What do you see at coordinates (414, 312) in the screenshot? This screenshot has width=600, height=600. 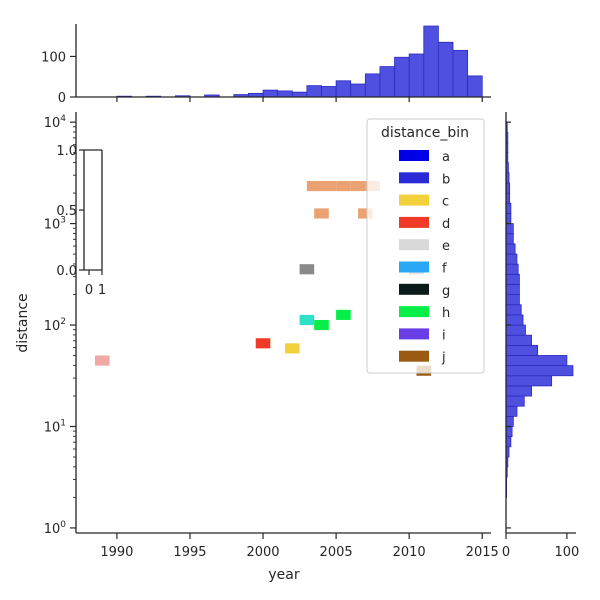 I see `legend-swatch-h` at bounding box center [414, 312].